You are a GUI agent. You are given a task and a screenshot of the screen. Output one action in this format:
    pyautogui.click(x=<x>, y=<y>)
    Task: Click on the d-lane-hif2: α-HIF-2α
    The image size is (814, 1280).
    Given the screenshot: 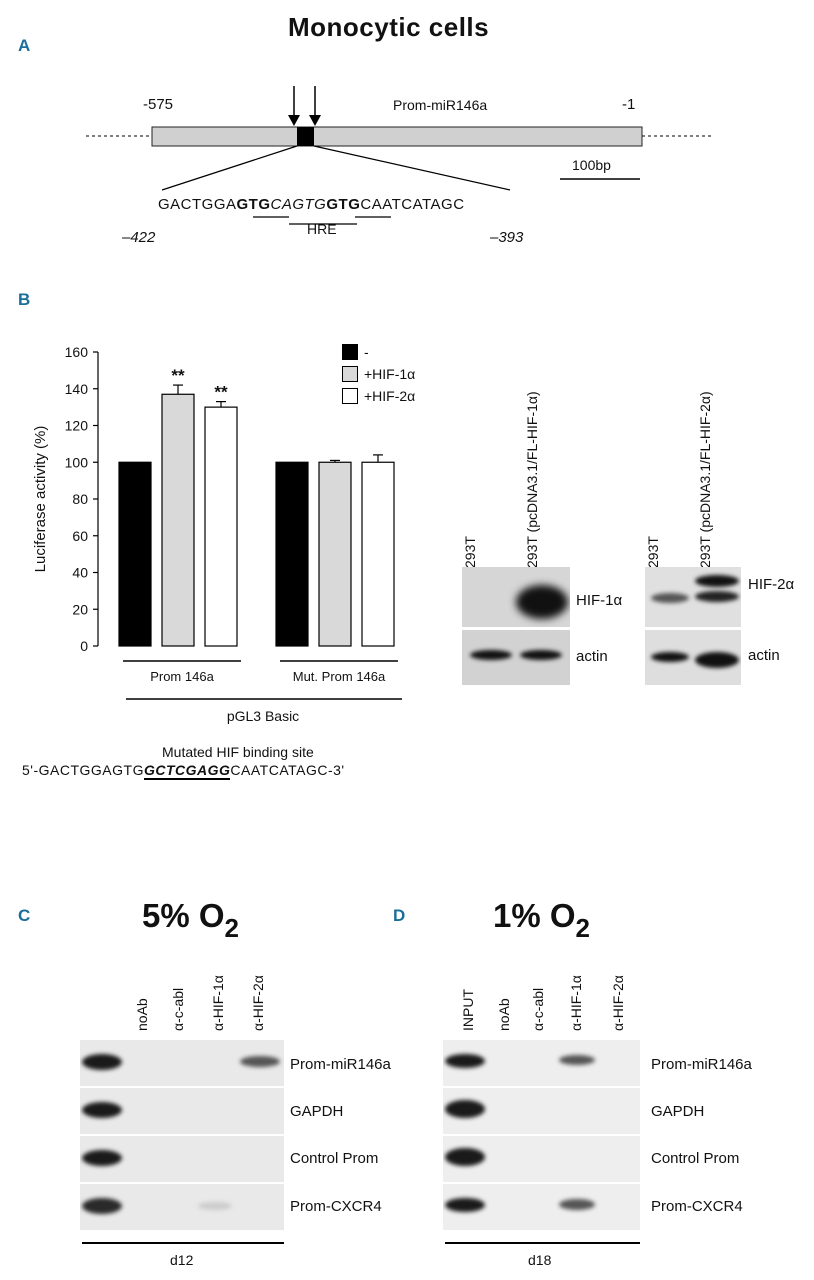 What is the action you would take?
    pyautogui.click(x=618, y=1003)
    